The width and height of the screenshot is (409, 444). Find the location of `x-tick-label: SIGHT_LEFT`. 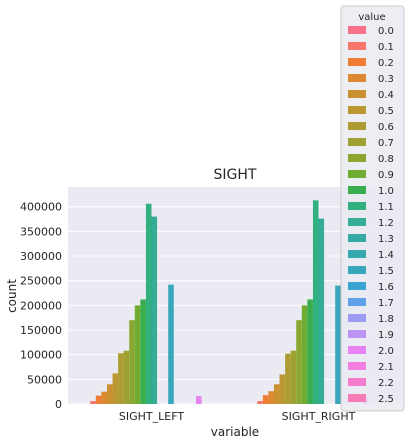

x-tick-label: SIGHT_LEFT is located at coordinates (151, 416).